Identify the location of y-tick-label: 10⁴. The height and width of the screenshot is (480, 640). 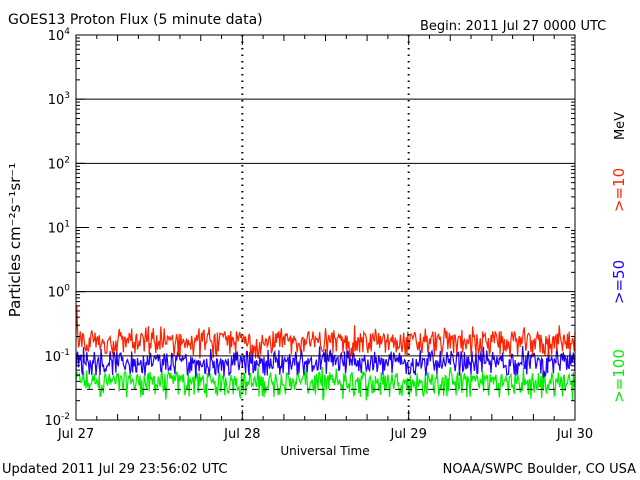
(59, 35).